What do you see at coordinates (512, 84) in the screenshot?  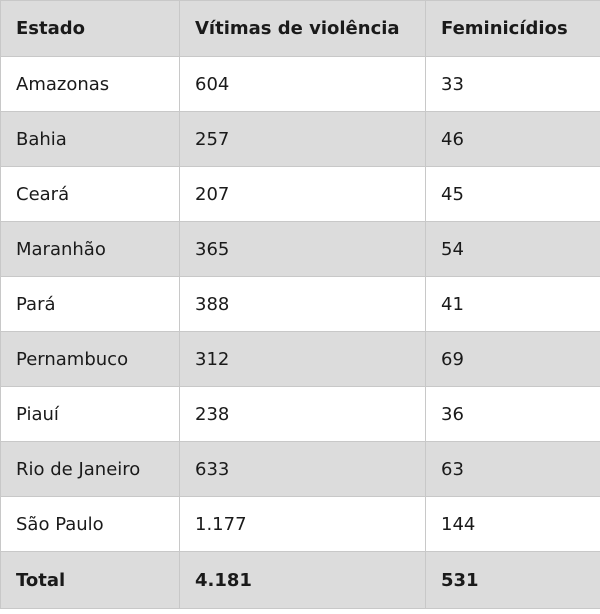 I see `cell-feminicidios: 33` at bounding box center [512, 84].